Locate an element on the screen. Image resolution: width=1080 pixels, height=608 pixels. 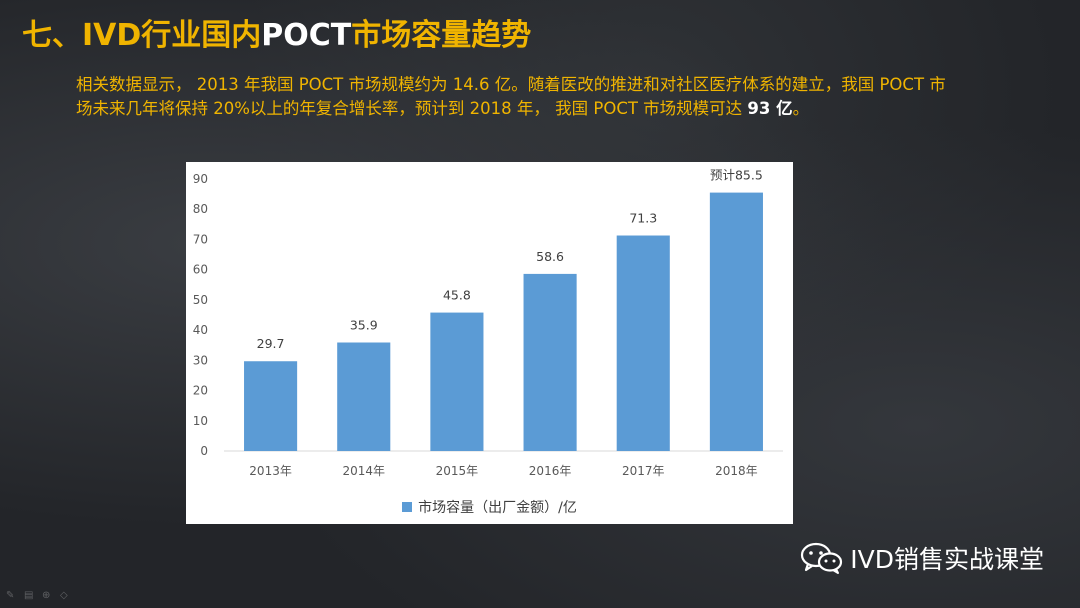
y-tick-label: 20 is located at coordinates (200, 391).